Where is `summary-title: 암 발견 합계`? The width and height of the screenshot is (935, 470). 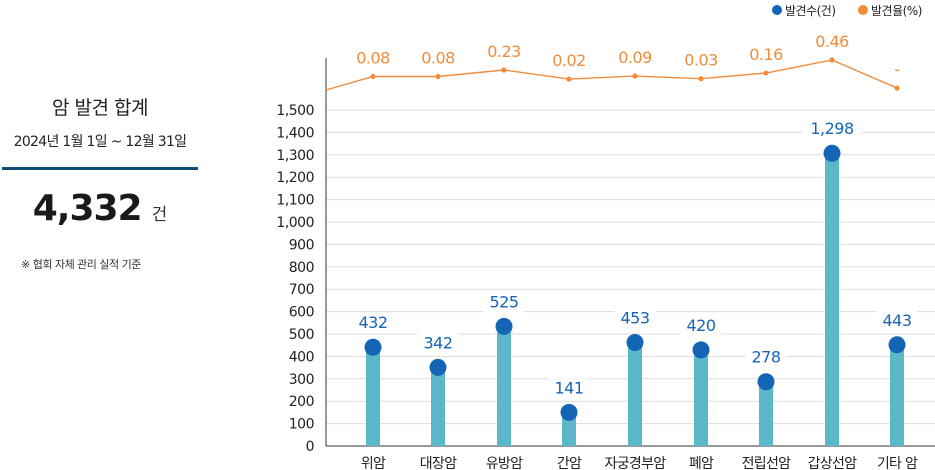
summary-title: 암 발견 합계 is located at coordinates (100, 108).